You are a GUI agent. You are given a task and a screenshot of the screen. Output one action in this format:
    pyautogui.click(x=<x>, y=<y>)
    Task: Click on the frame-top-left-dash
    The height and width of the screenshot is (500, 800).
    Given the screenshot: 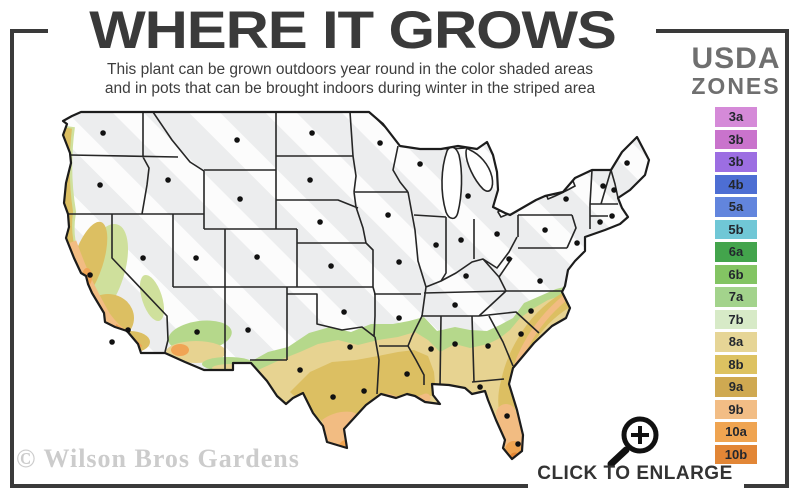 What is the action you would take?
    pyautogui.click(x=29, y=31)
    